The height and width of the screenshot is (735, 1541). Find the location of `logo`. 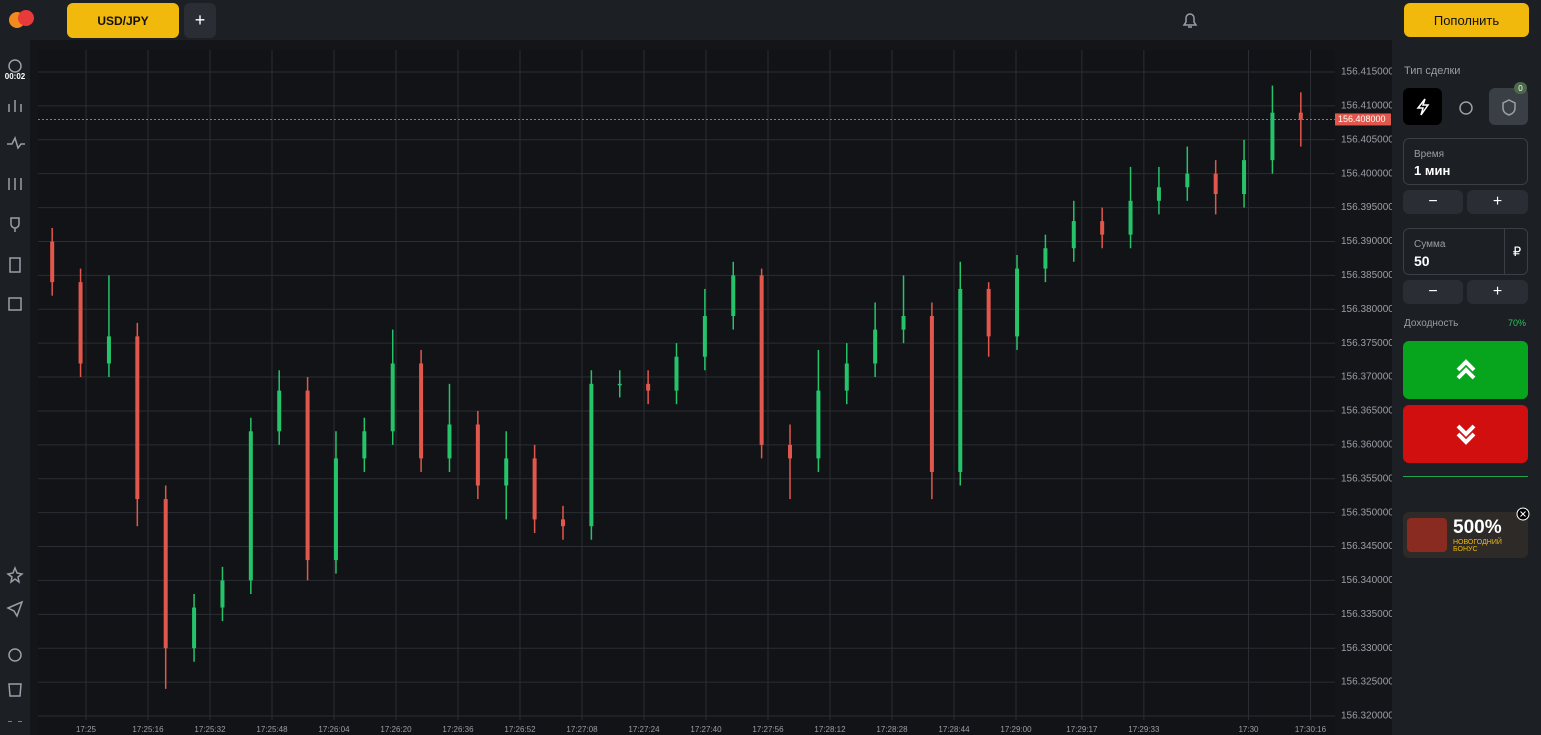

logo is located at coordinates (21, 19).